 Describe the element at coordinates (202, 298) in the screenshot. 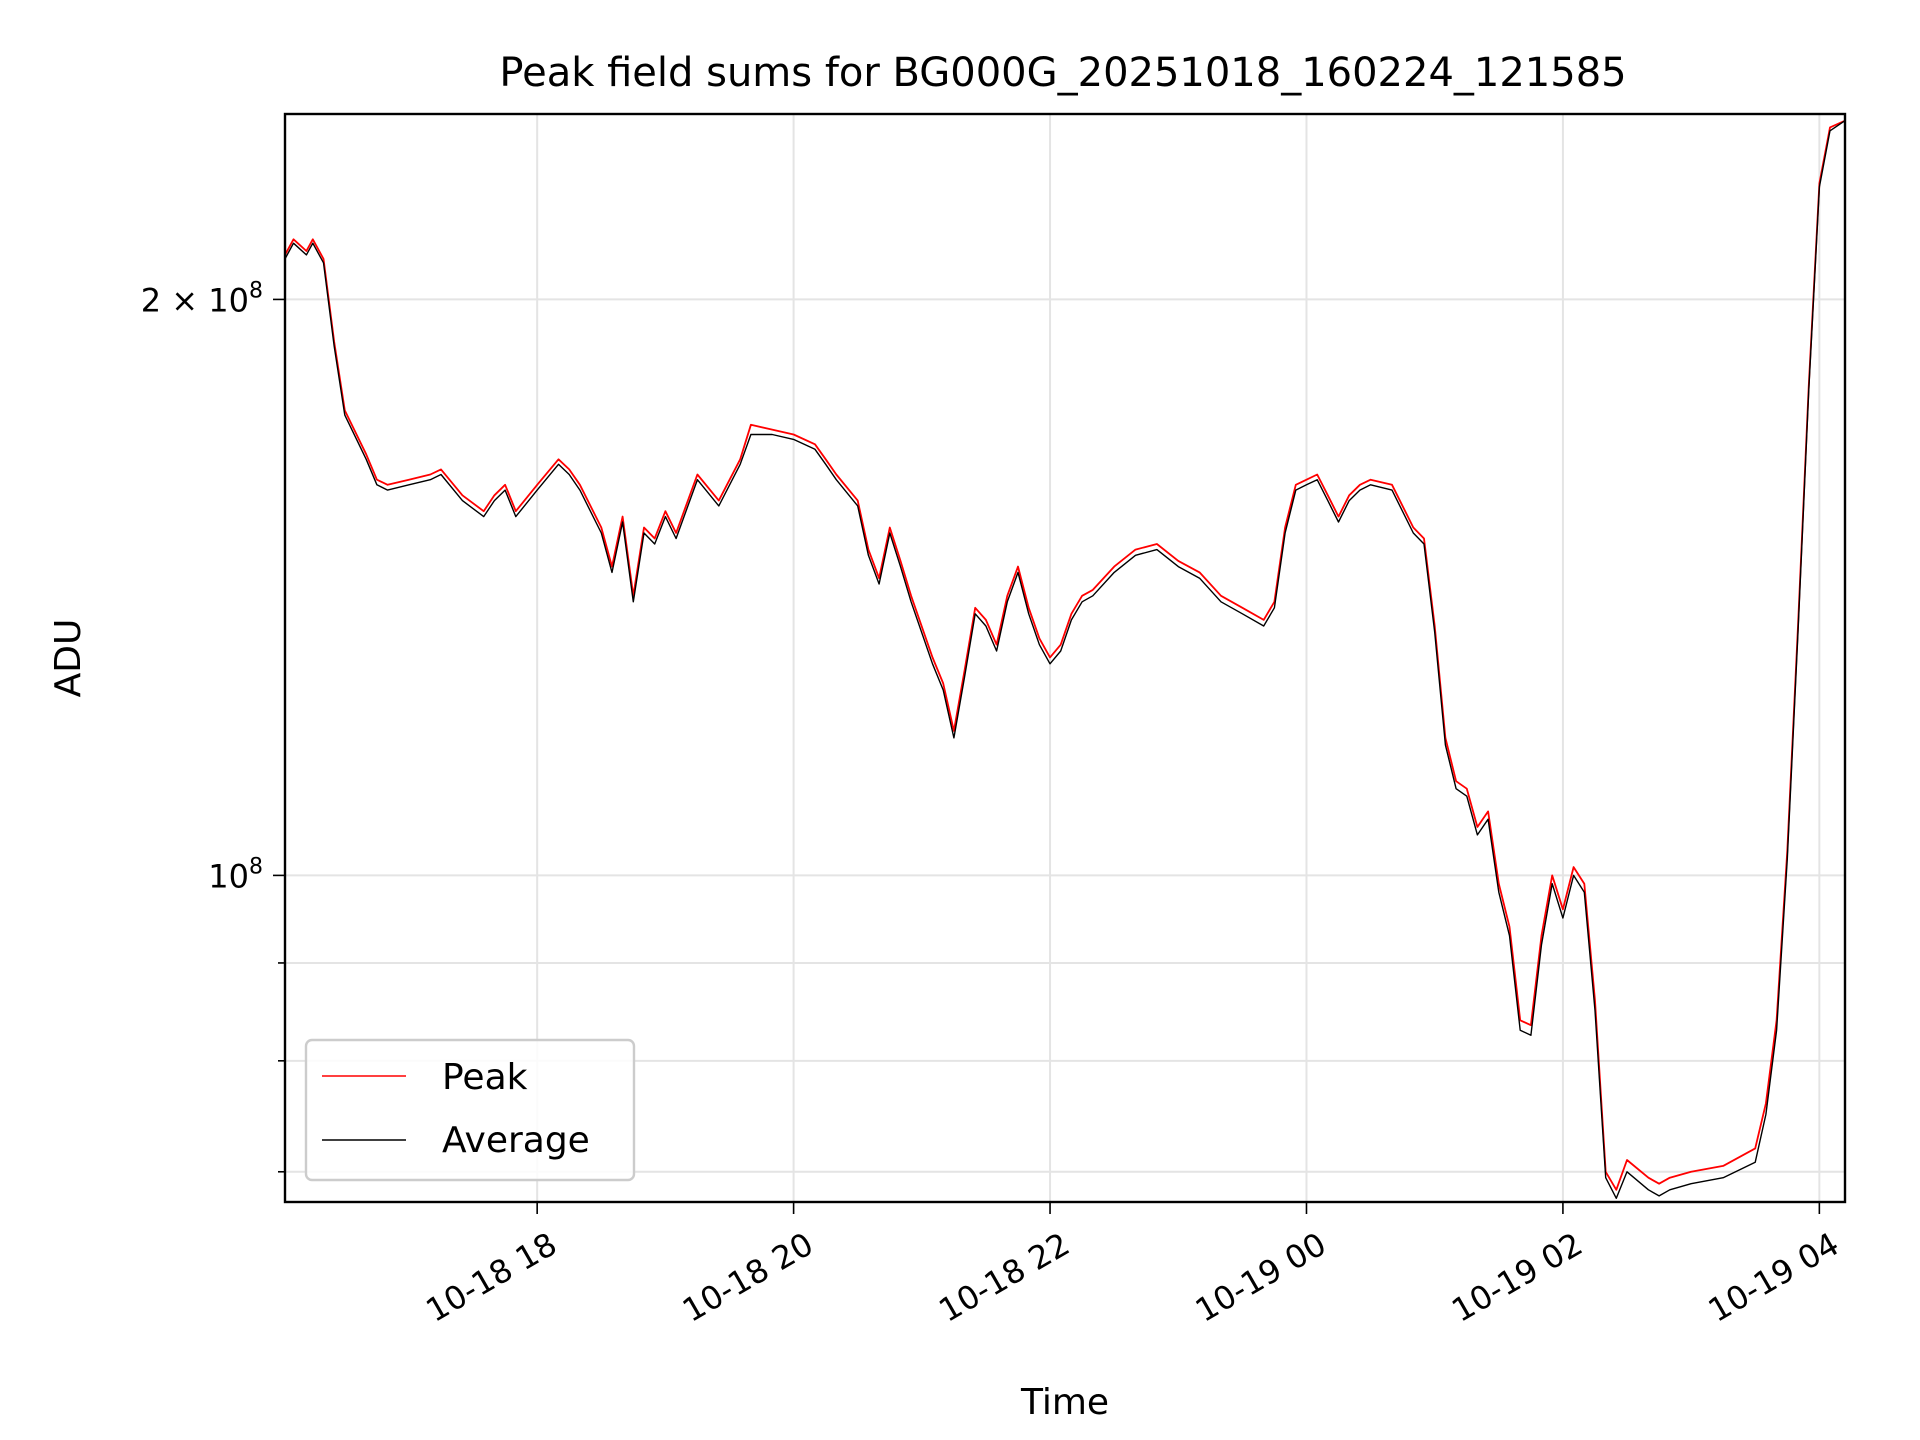

I see `y-tick-label: 2 × 108` at that location.